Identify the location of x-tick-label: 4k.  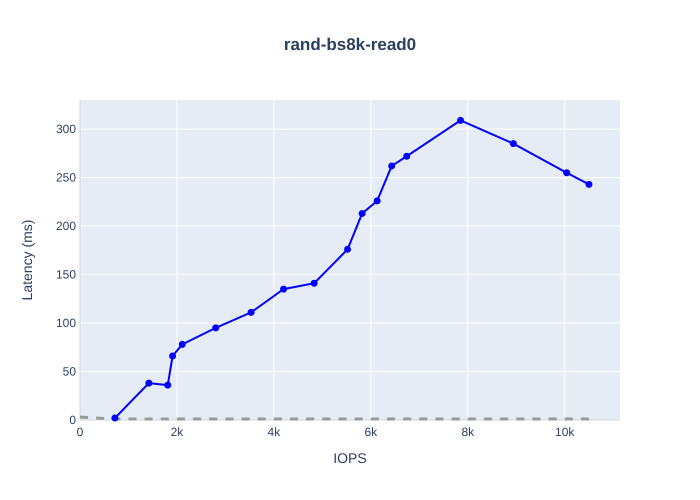
(275, 432).